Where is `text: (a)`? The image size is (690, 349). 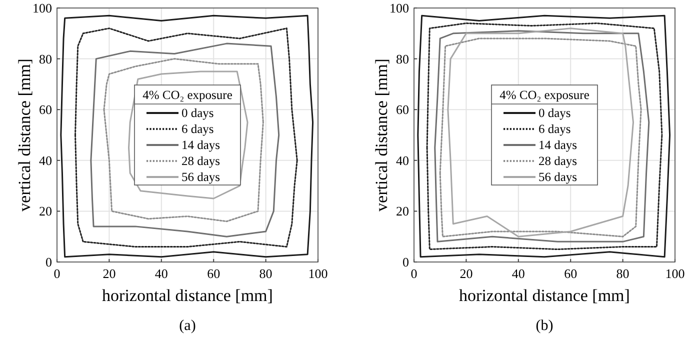
text: (a) is located at coordinates (187, 326).